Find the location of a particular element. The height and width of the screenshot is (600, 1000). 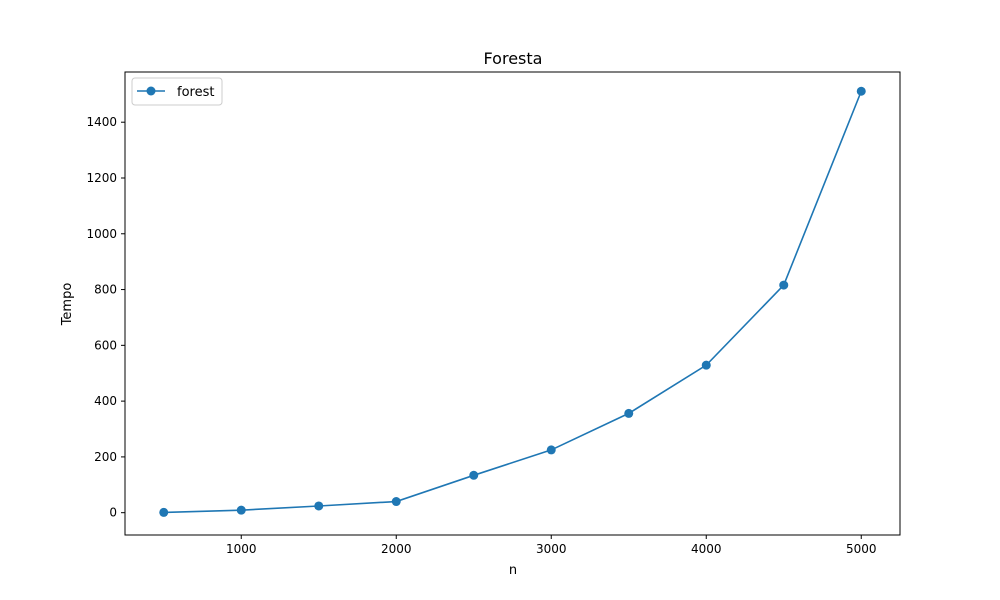

y-tick-label: 1000 is located at coordinates (101, 234).